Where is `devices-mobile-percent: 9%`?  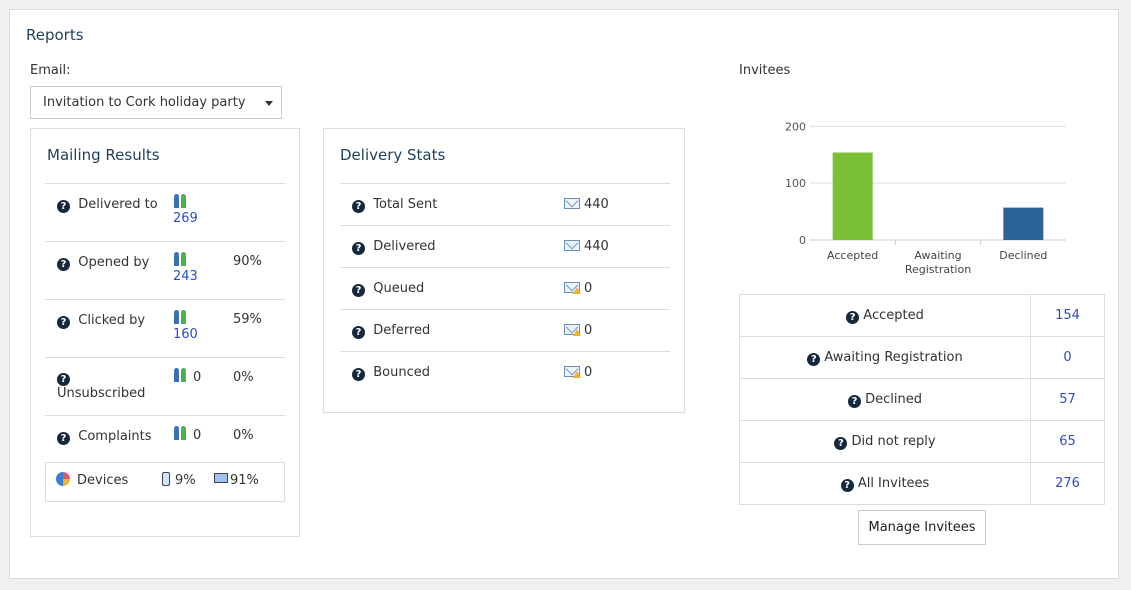 devices-mobile-percent: 9% is located at coordinates (185, 480).